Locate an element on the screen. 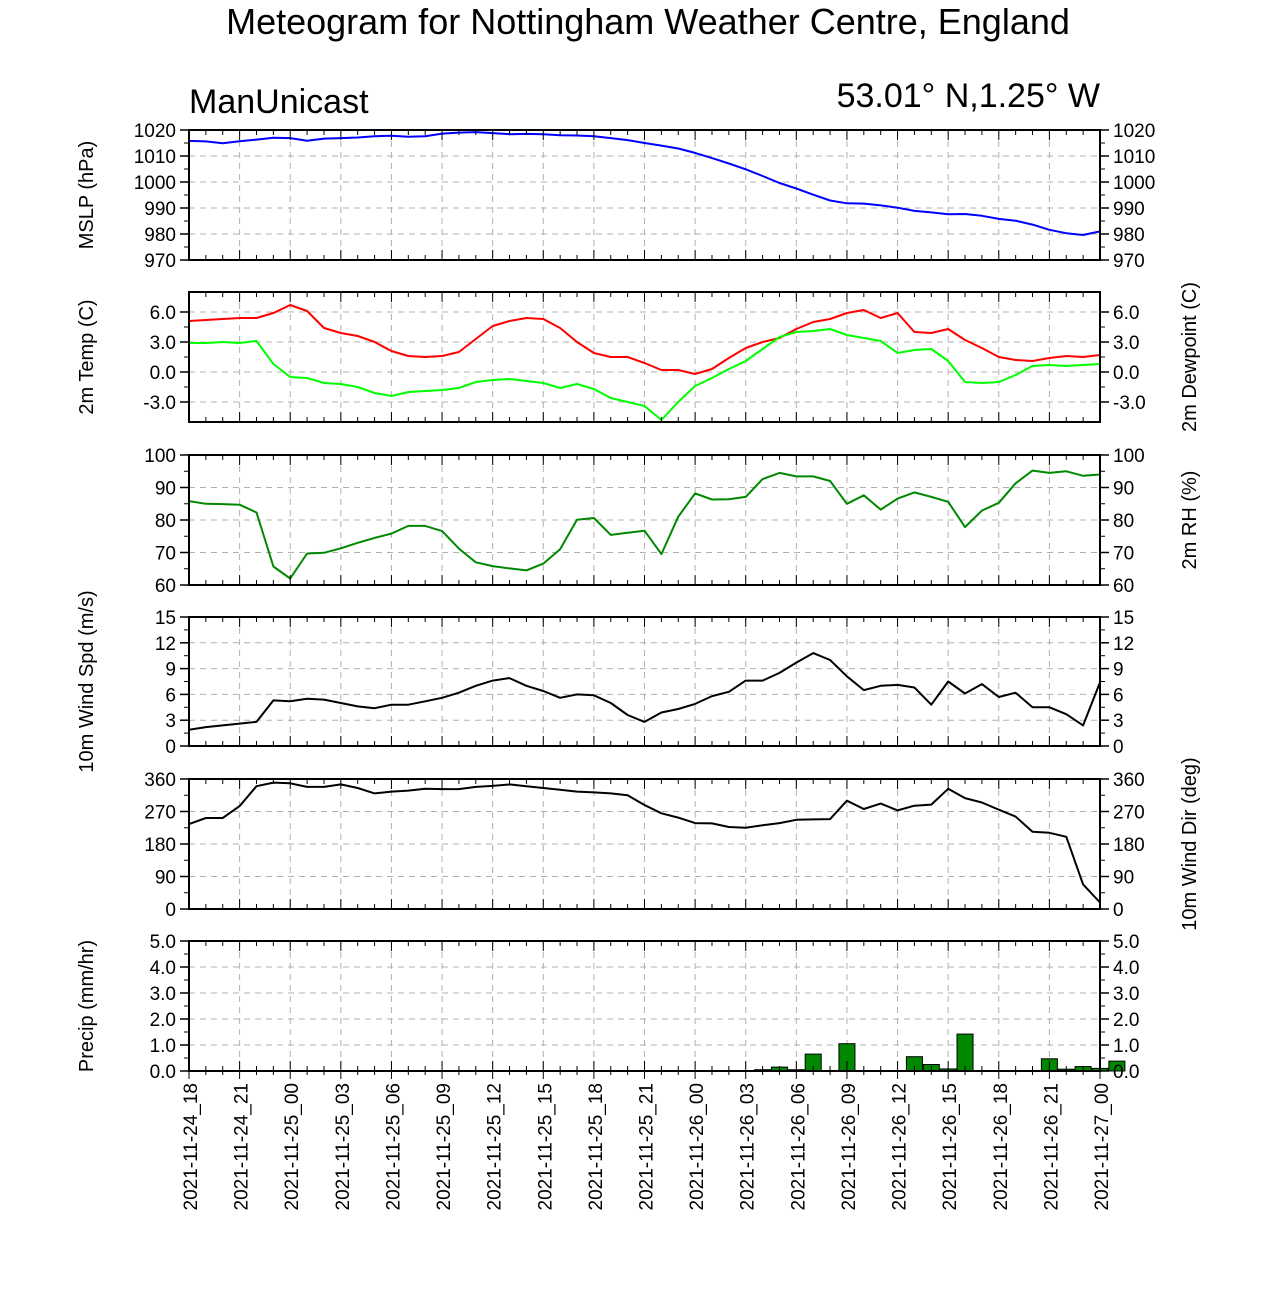 Image resolution: width=1275 pixels, height=1299 pixels. y-tick-label-right: 5.0 is located at coordinates (1126, 942).